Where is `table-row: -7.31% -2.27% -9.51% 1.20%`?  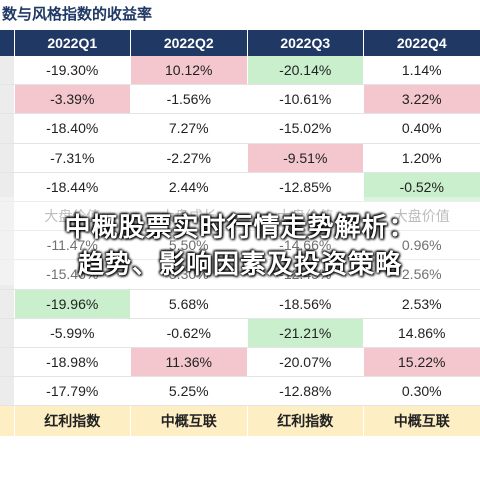
table-row: -7.31% -2.27% -9.51% 1.20% is located at coordinates (240, 158).